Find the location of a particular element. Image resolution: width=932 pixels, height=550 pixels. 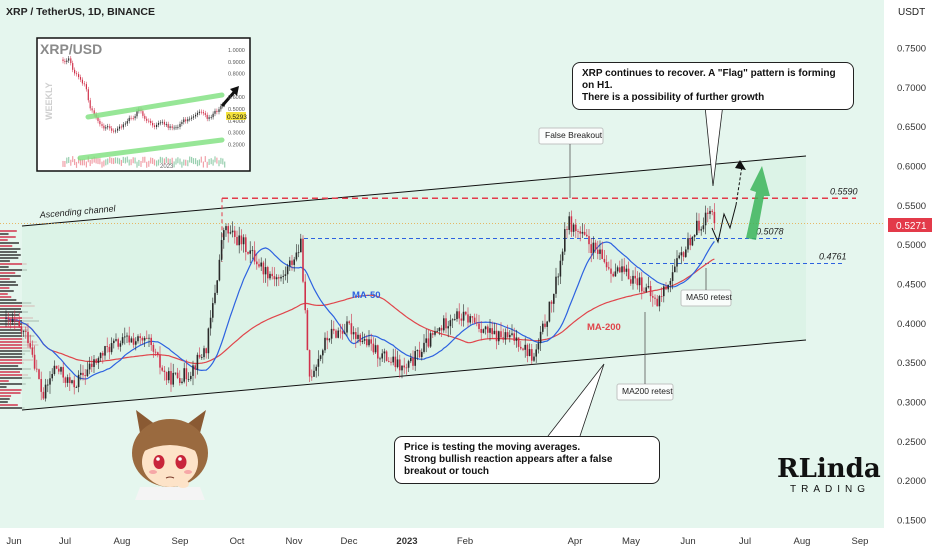

inset-title: XRP/USD is located at coordinates (71, 49).